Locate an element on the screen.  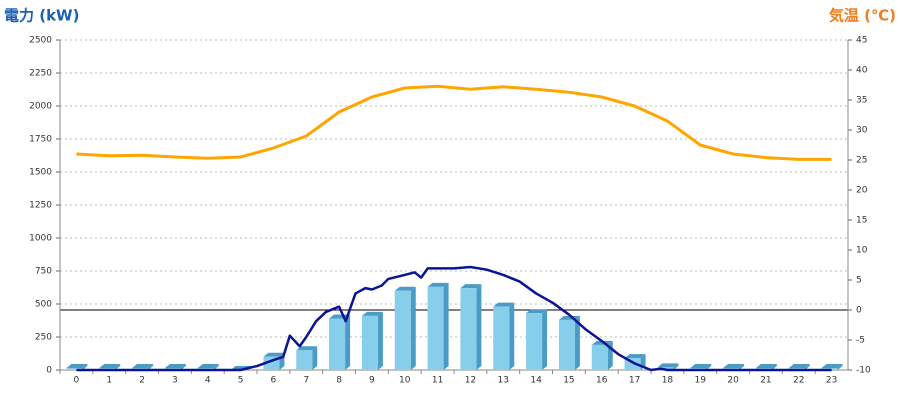
x-tick-label: 15 is located at coordinates (568, 381).